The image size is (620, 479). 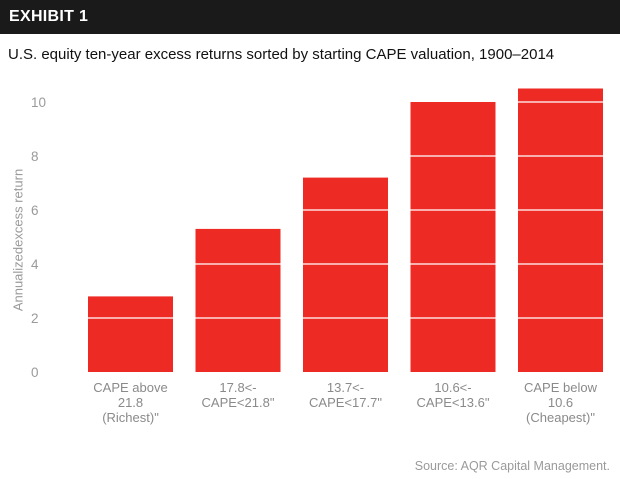 I want to click on x-tick-label: 10.6<-CAPE<13.6", so click(x=453, y=395).